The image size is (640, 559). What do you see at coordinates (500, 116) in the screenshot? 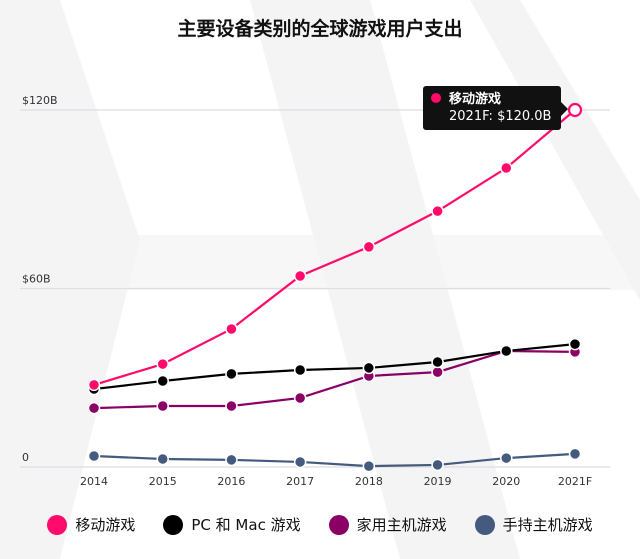
I see `tooltip-value: 2021F: $120.0B` at bounding box center [500, 116].